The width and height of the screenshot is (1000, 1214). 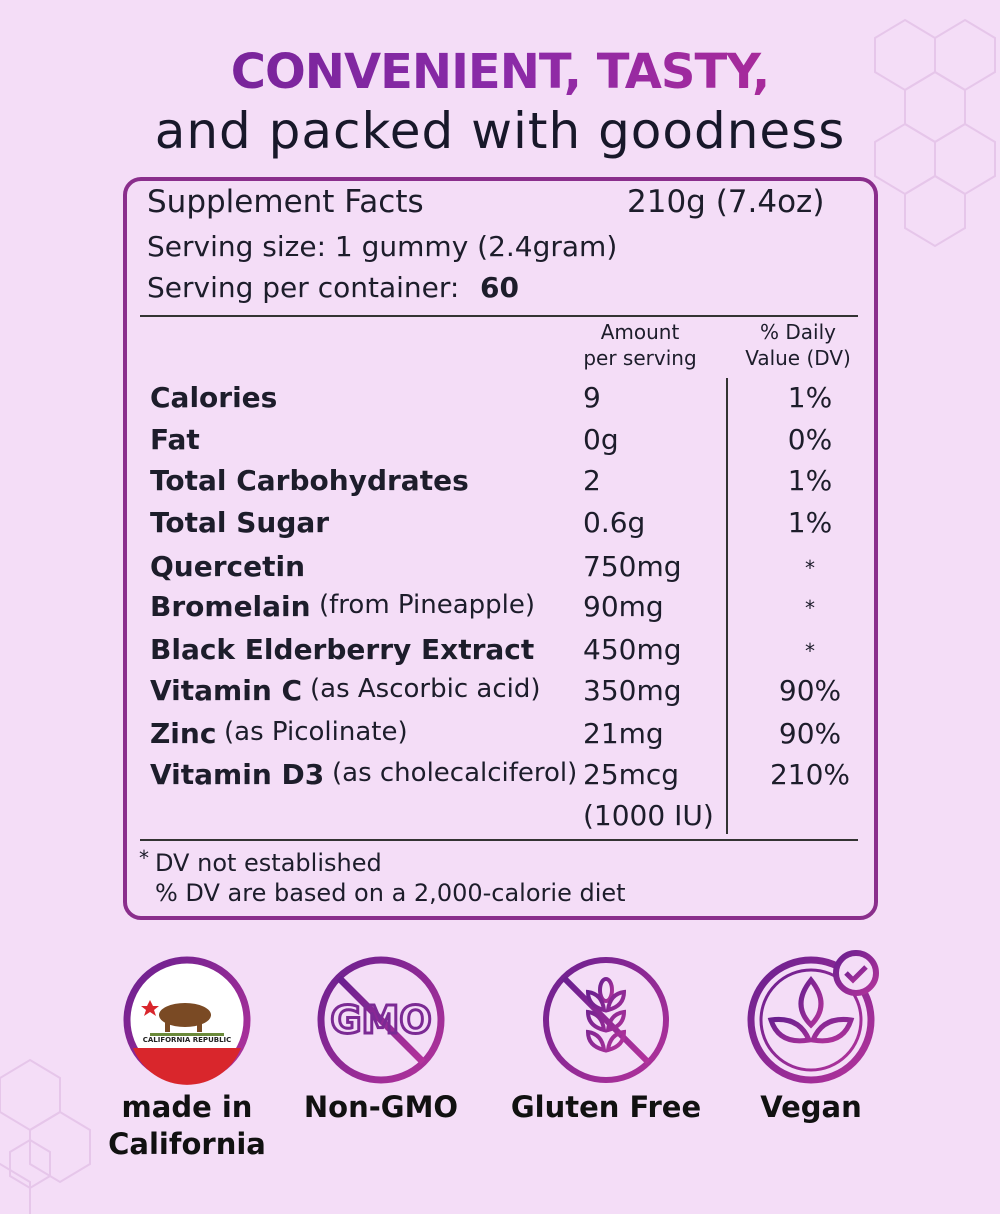 I want to click on col-header: Amount, so click(x=640, y=332).